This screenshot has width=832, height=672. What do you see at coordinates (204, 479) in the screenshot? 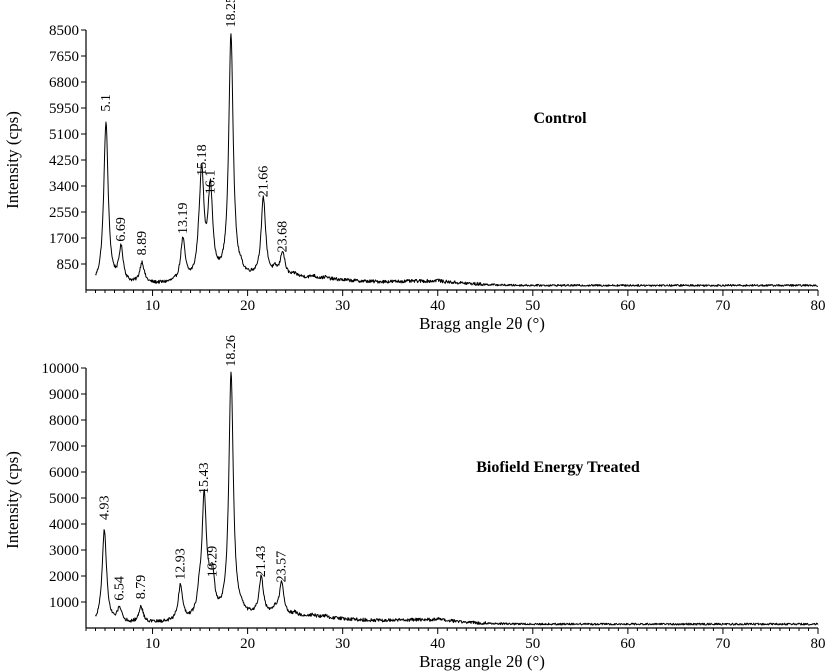
I see `peak-label: 15.43` at bounding box center [204, 479].